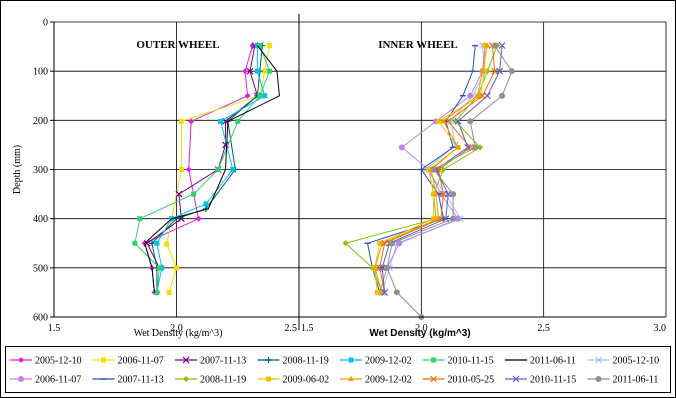 The width and height of the screenshot is (676, 398). What do you see at coordinates (418, 45) in the screenshot?
I see `panel-title: INNER WHEEL` at bounding box center [418, 45].